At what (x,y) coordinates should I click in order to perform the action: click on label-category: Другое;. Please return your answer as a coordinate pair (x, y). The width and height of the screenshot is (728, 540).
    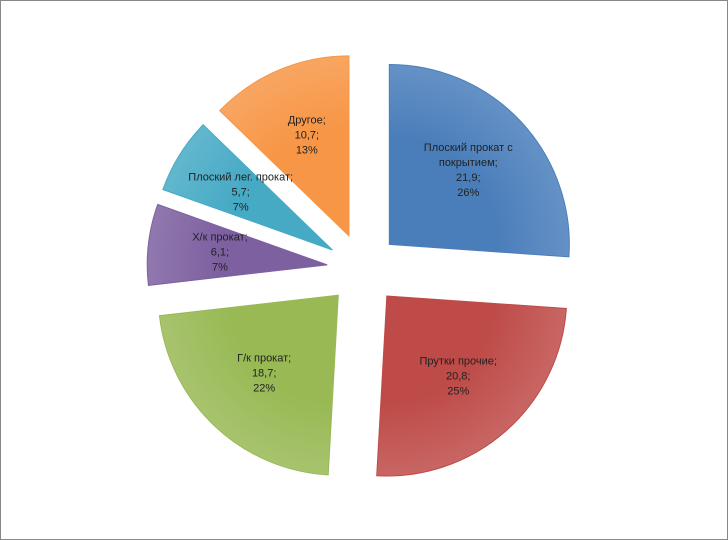
    Looking at the image, I should click on (306, 120).